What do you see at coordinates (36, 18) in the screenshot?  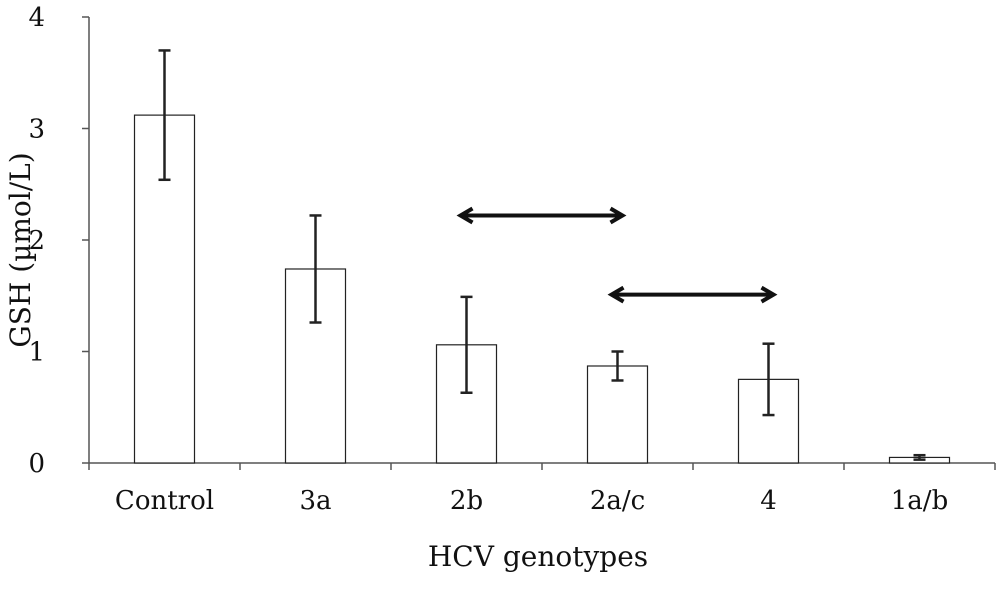 I see `y-tick-label: 4` at bounding box center [36, 18].